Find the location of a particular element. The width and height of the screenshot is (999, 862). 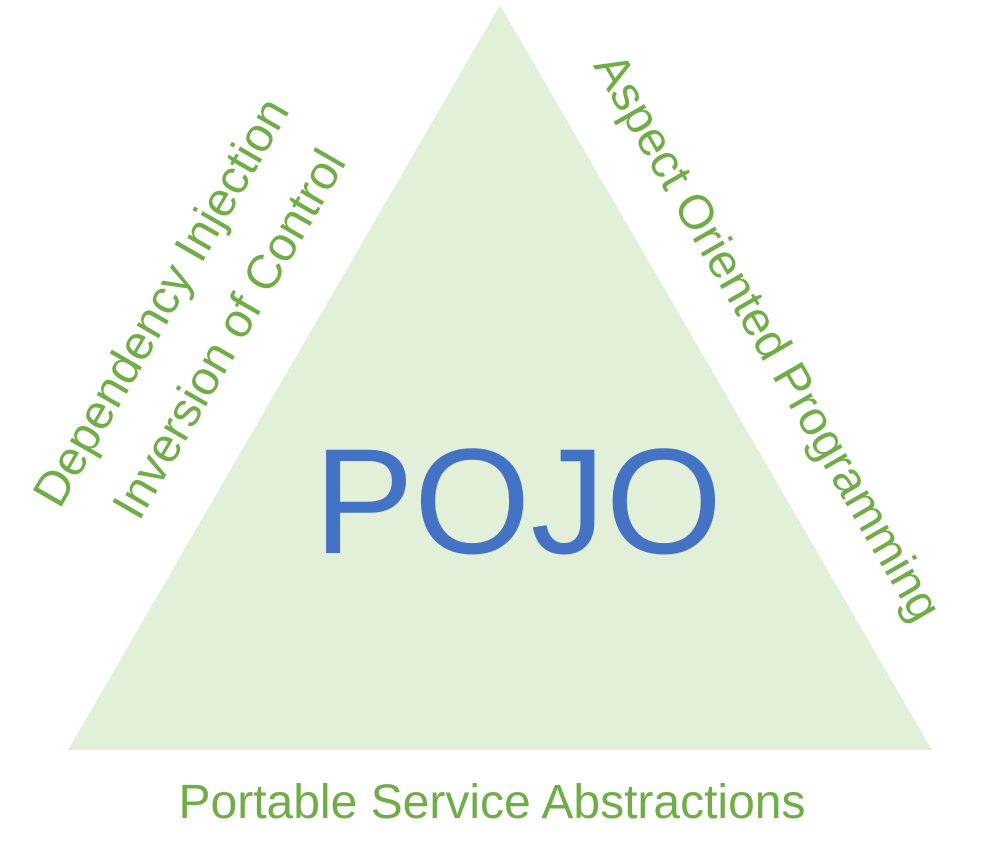

center-label: POJO is located at coordinates (518, 501).